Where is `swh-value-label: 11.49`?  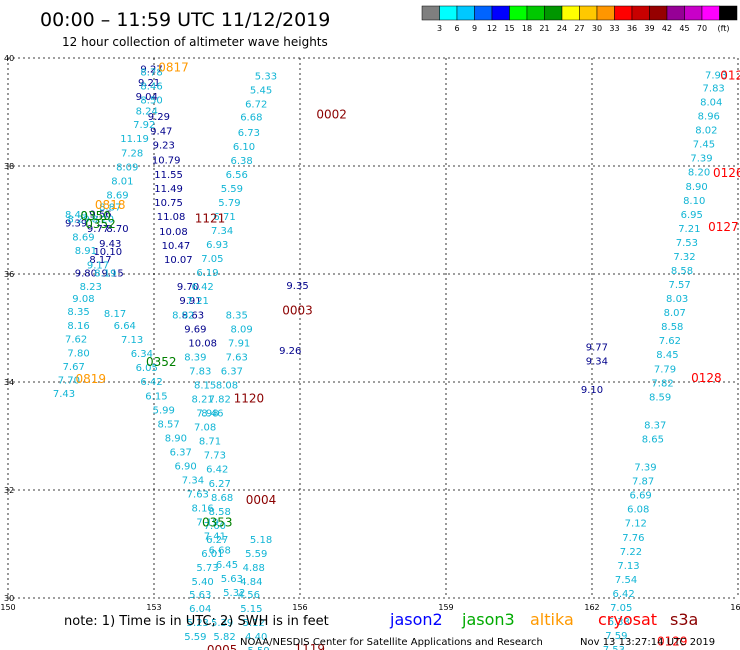 swh-value-label: 11.49 is located at coordinates (168, 189).